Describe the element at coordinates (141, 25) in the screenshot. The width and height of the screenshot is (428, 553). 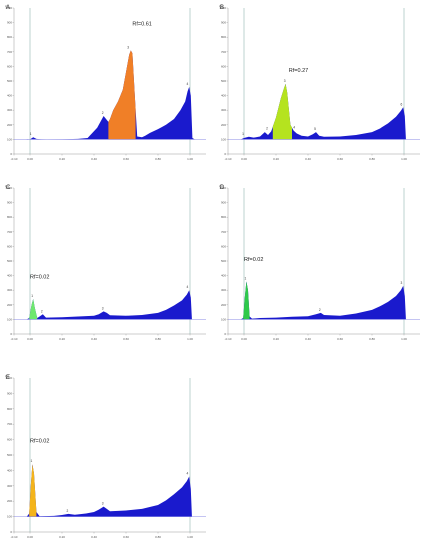
I see `rf-label: Rf=0.61` at that location.